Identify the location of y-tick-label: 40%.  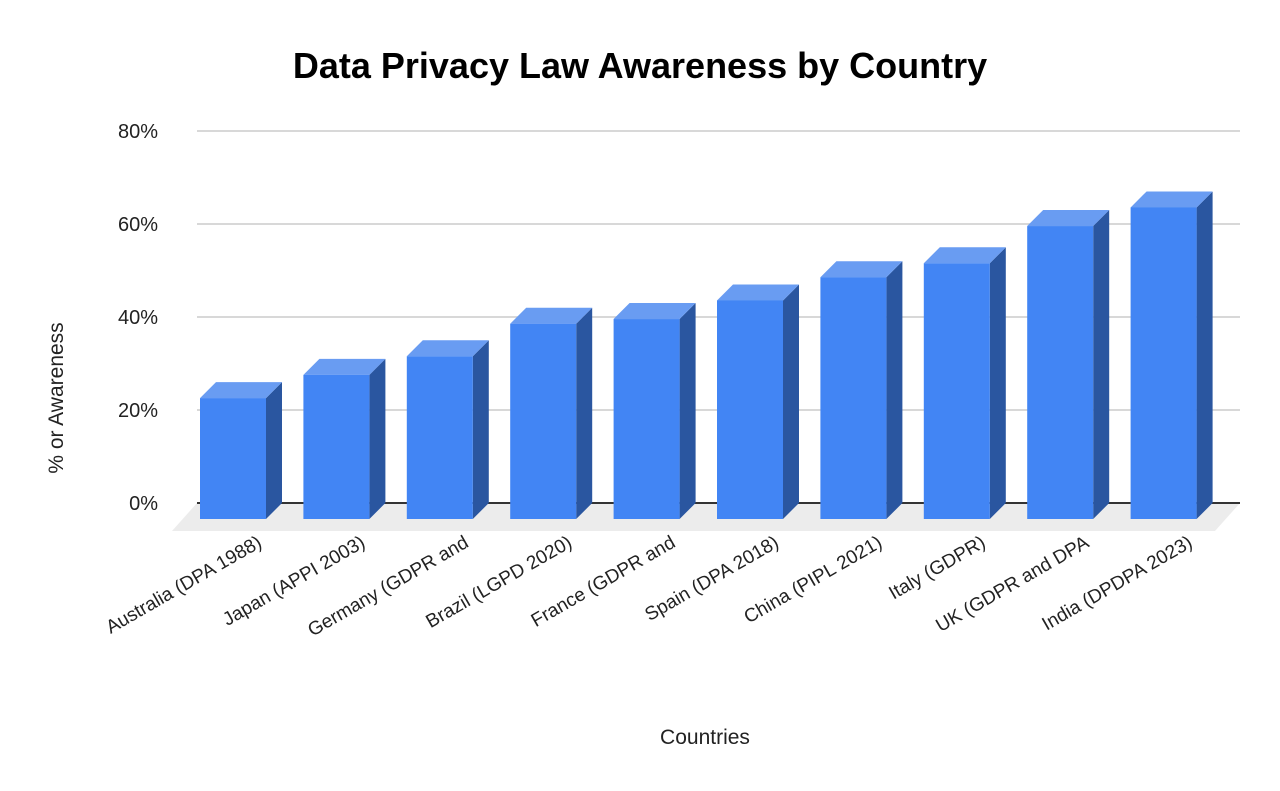
(138, 318).